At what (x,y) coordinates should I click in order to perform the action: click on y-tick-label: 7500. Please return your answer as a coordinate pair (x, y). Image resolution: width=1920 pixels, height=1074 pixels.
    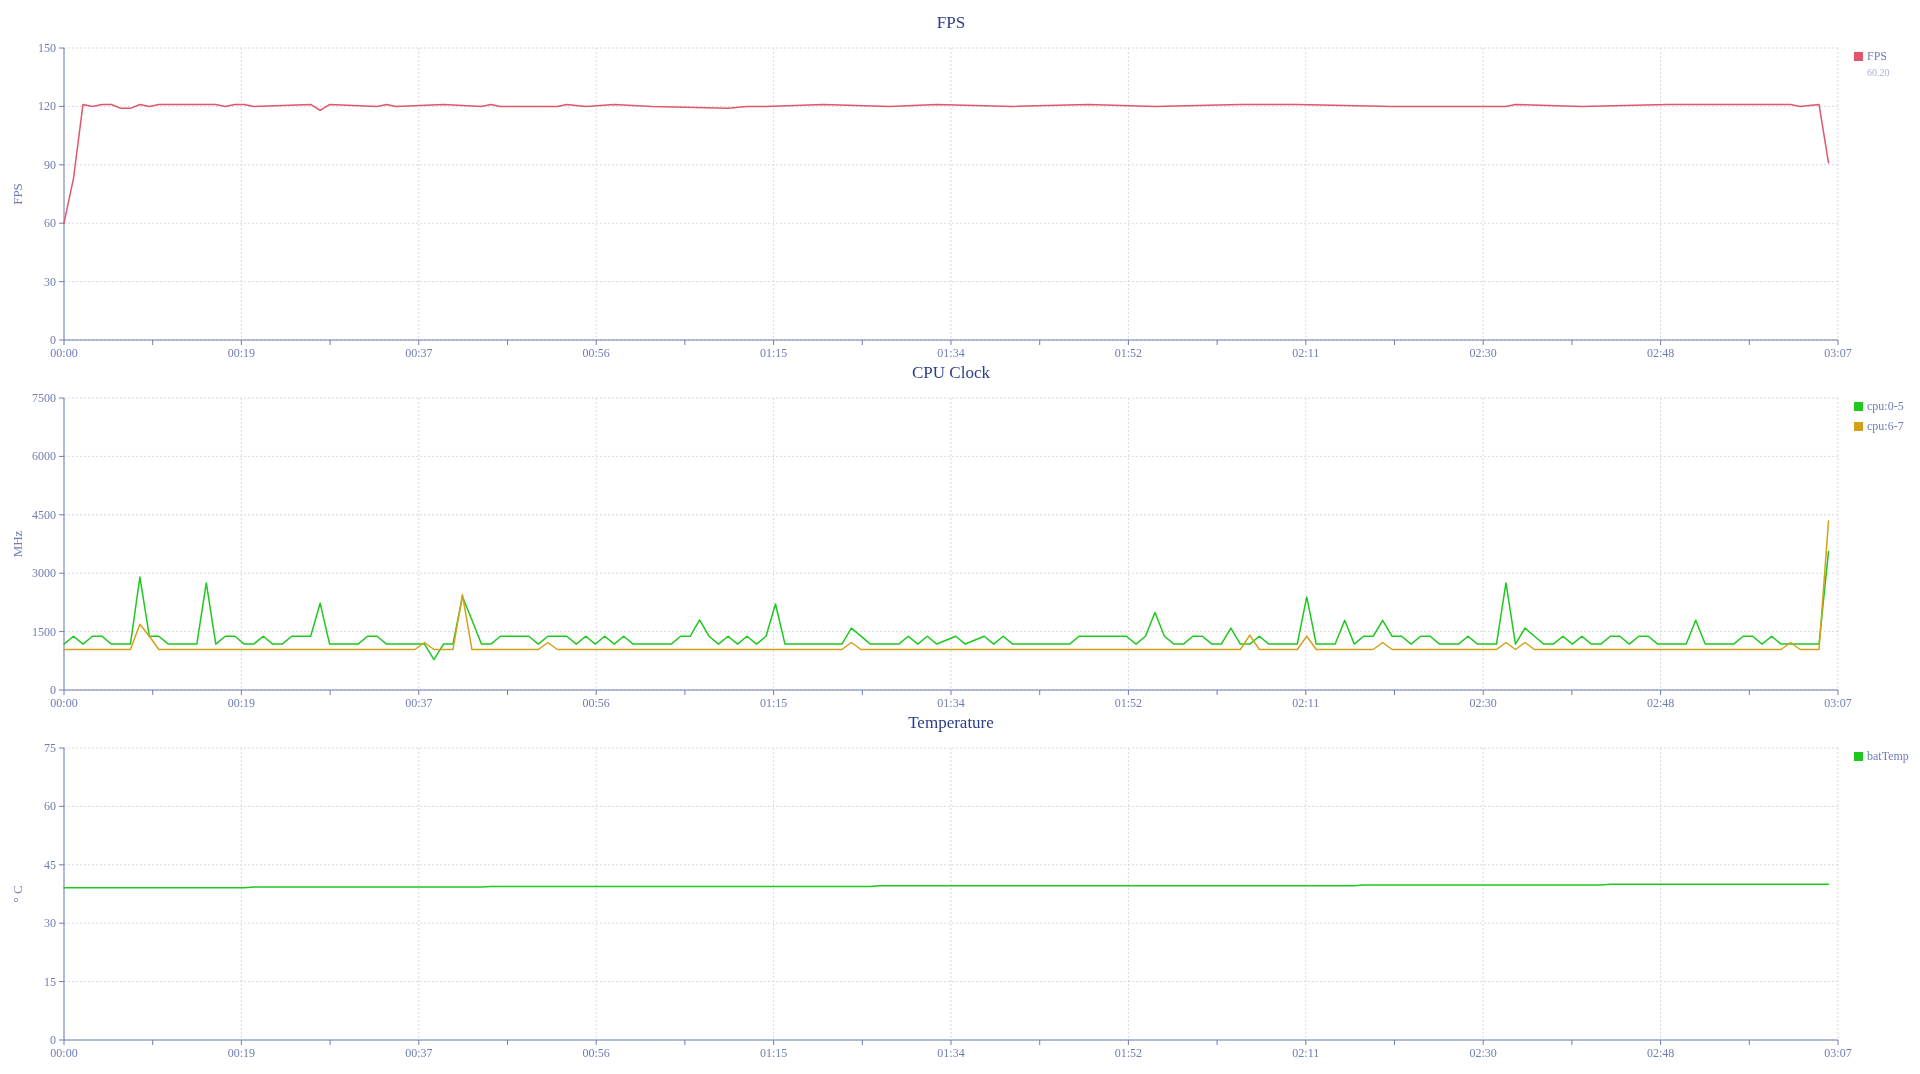
    Looking at the image, I should click on (44, 398).